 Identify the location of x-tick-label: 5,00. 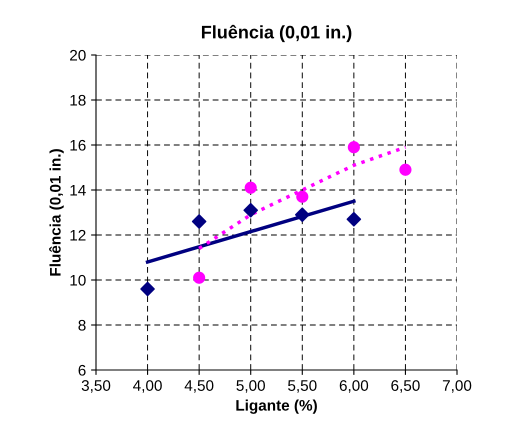
(250, 386).